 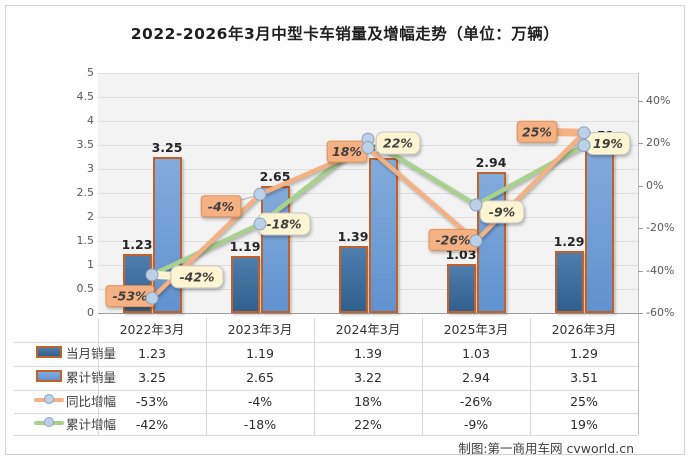 I want to click on table-header-2025年3月: 2025年3月, so click(x=476, y=329).